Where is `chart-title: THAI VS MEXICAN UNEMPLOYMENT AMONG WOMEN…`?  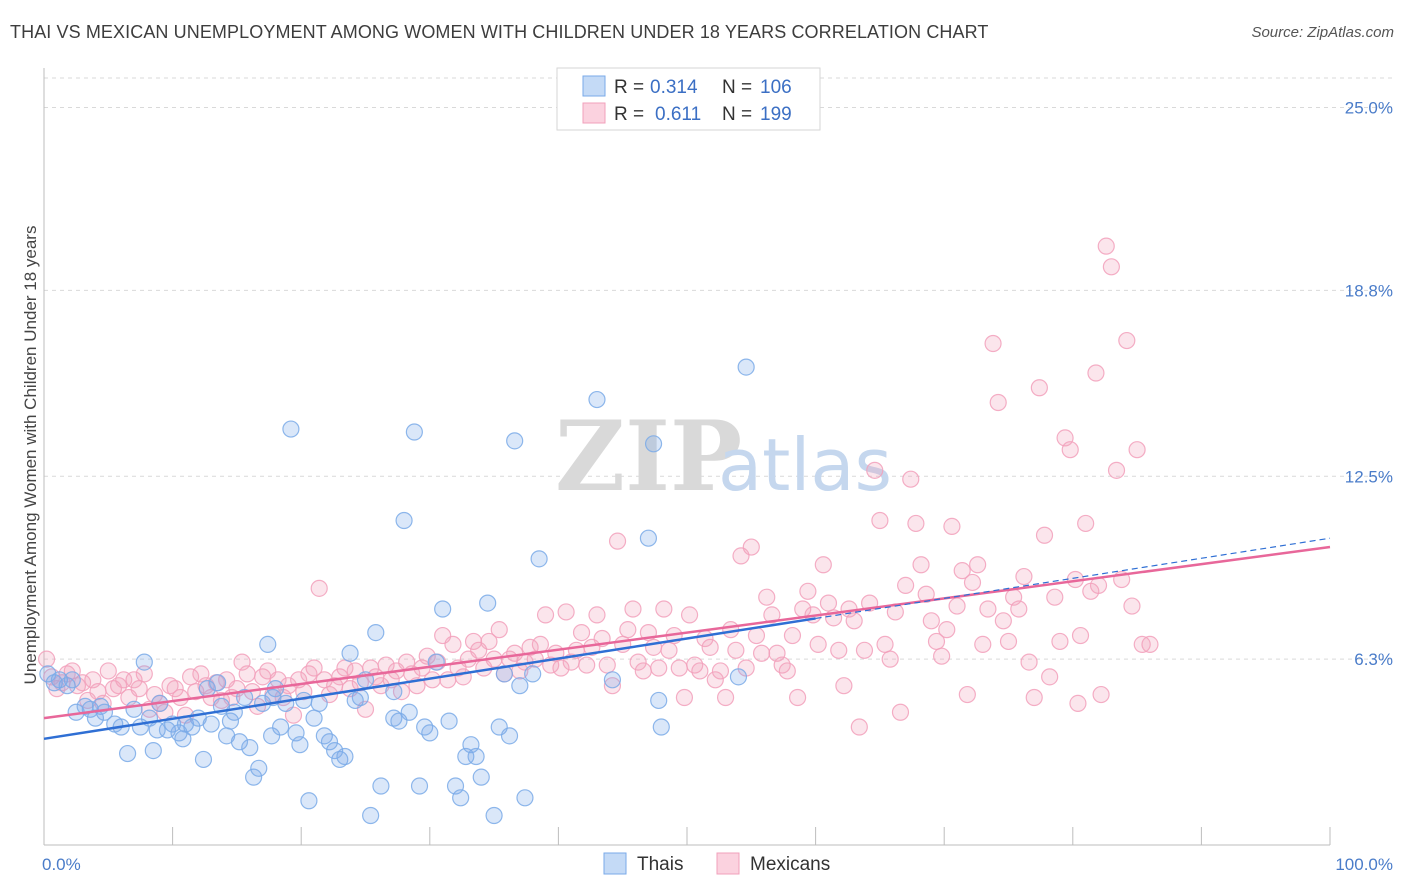 chart-title: THAI VS MEXICAN UNEMPLOYMENT AMONG WOMEN… is located at coordinates (499, 32).